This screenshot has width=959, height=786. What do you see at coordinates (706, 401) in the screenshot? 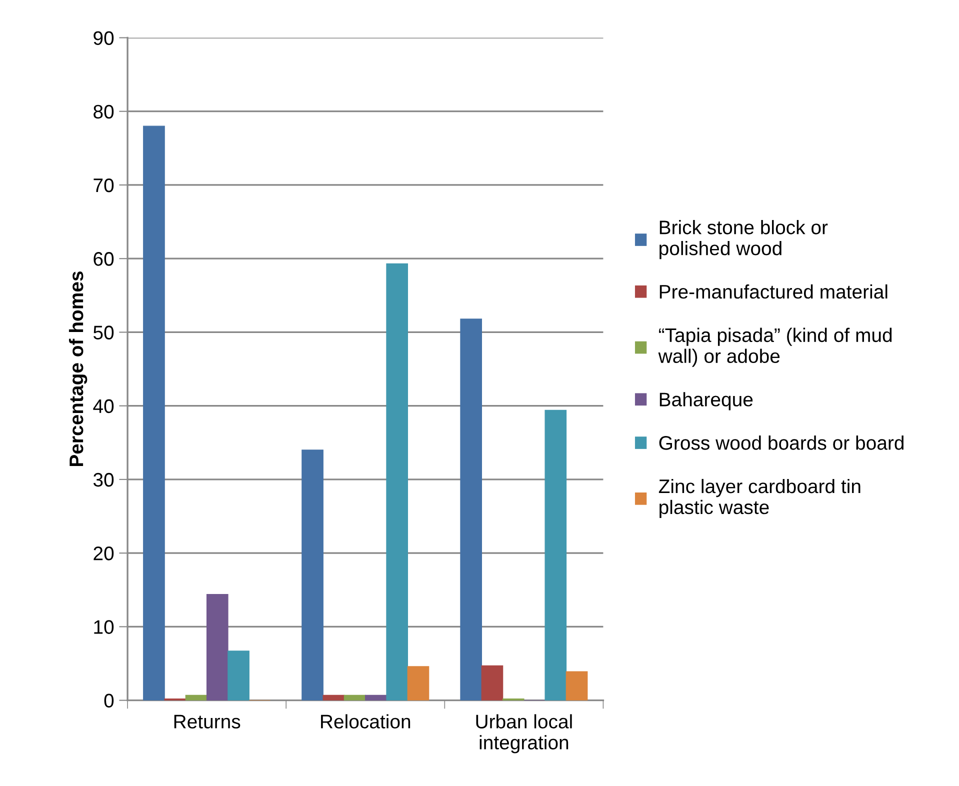
I see `legend-label: Bahareque` at bounding box center [706, 401].